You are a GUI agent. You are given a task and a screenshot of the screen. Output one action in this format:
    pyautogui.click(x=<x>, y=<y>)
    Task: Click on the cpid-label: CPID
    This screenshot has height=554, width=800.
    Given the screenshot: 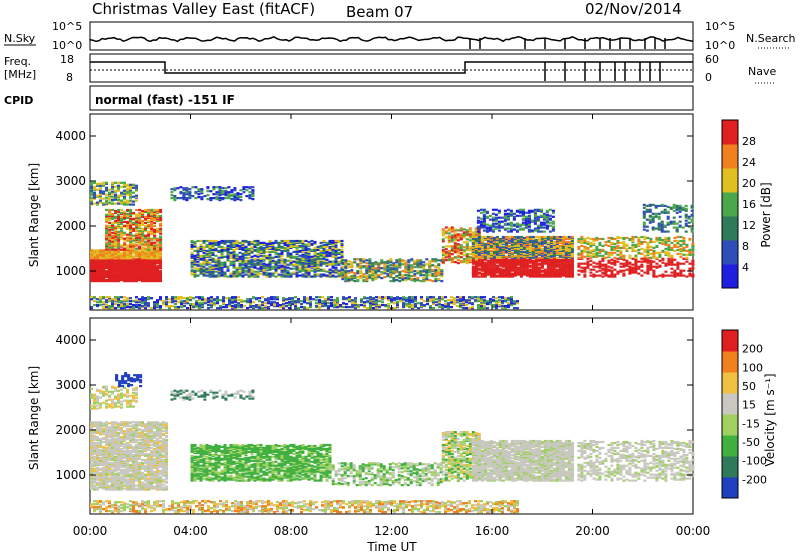 What is the action you would take?
    pyautogui.click(x=18, y=100)
    